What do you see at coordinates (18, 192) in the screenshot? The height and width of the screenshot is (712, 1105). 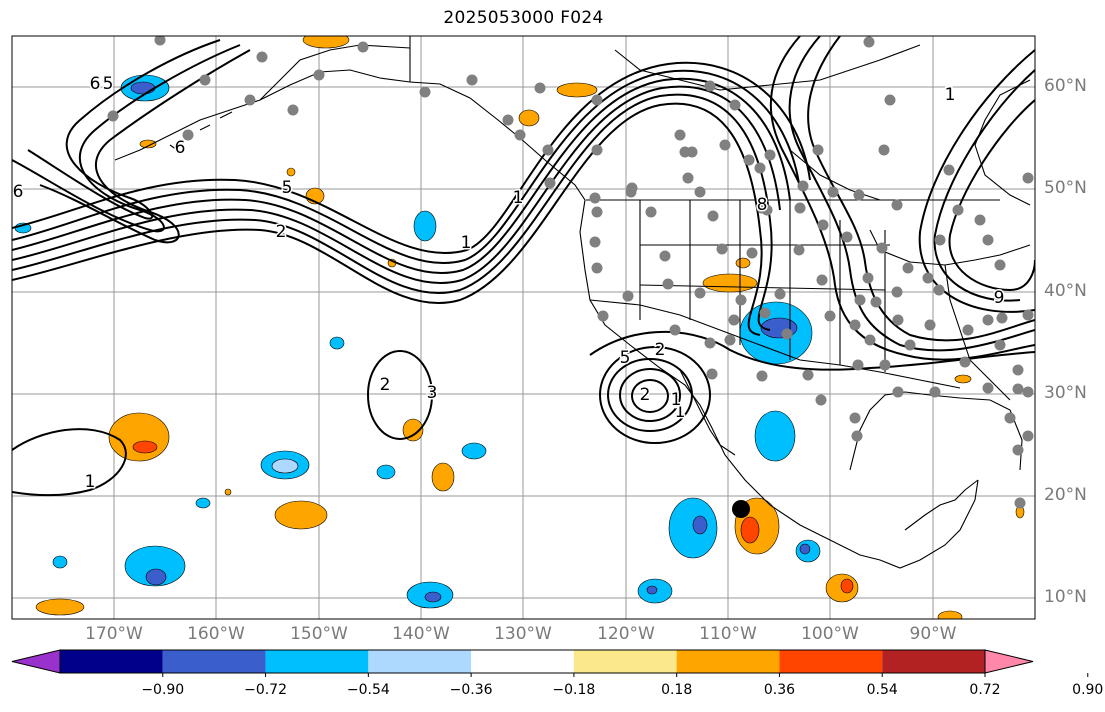 I see `contour-label: 6` at bounding box center [18, 192].